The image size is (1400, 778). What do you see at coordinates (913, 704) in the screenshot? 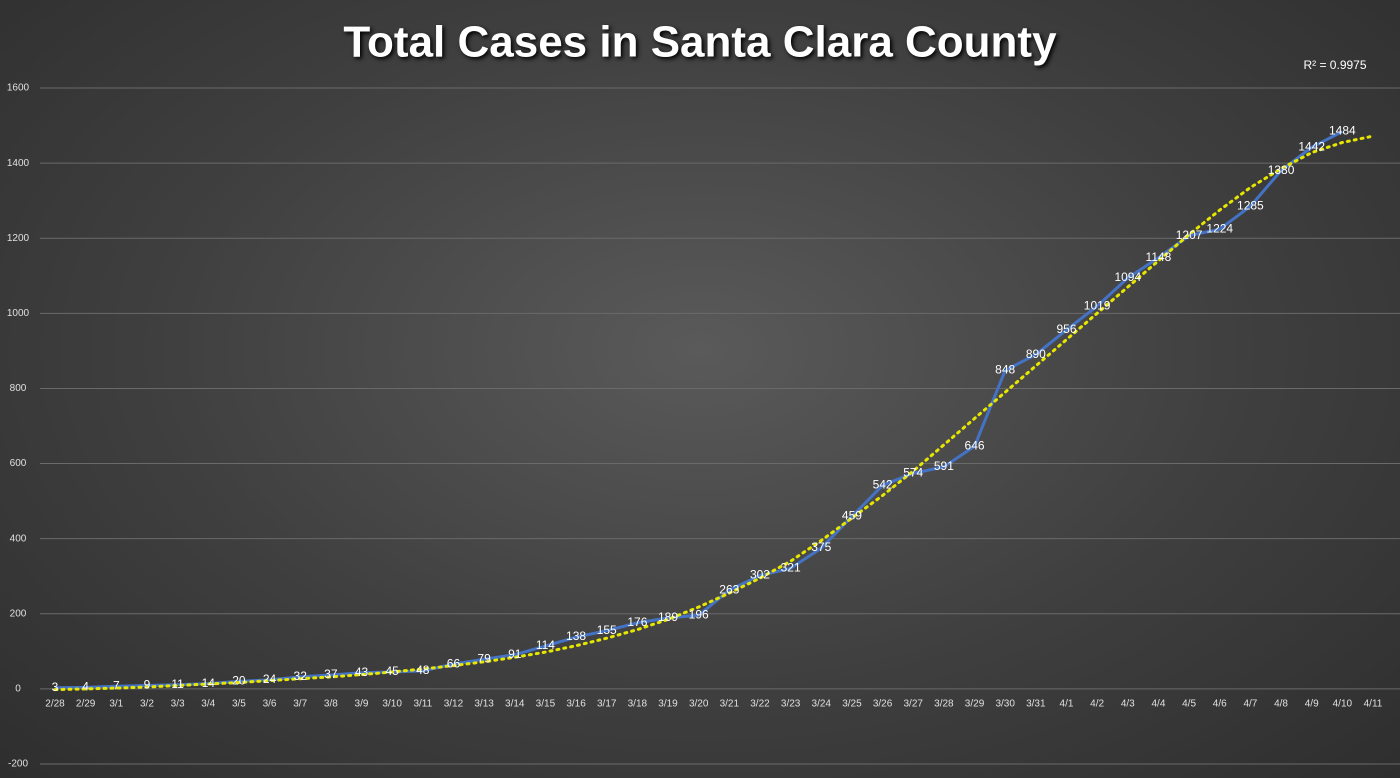
I see `x-tick-label: 3/27` at bounding box center [913, 704].